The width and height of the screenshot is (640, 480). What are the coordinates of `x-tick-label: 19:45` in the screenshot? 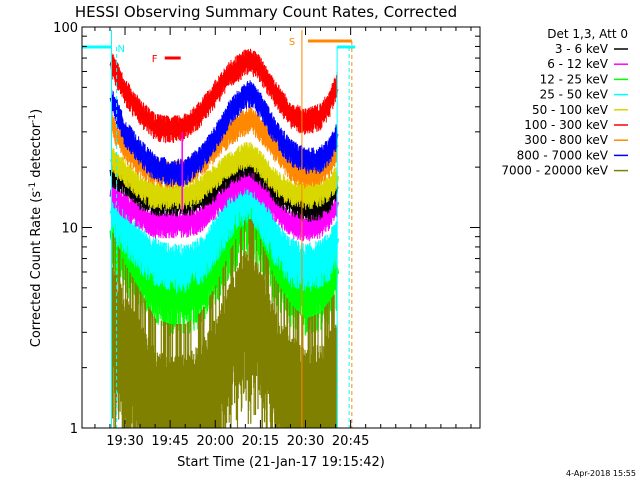 It's located at (169, 441).